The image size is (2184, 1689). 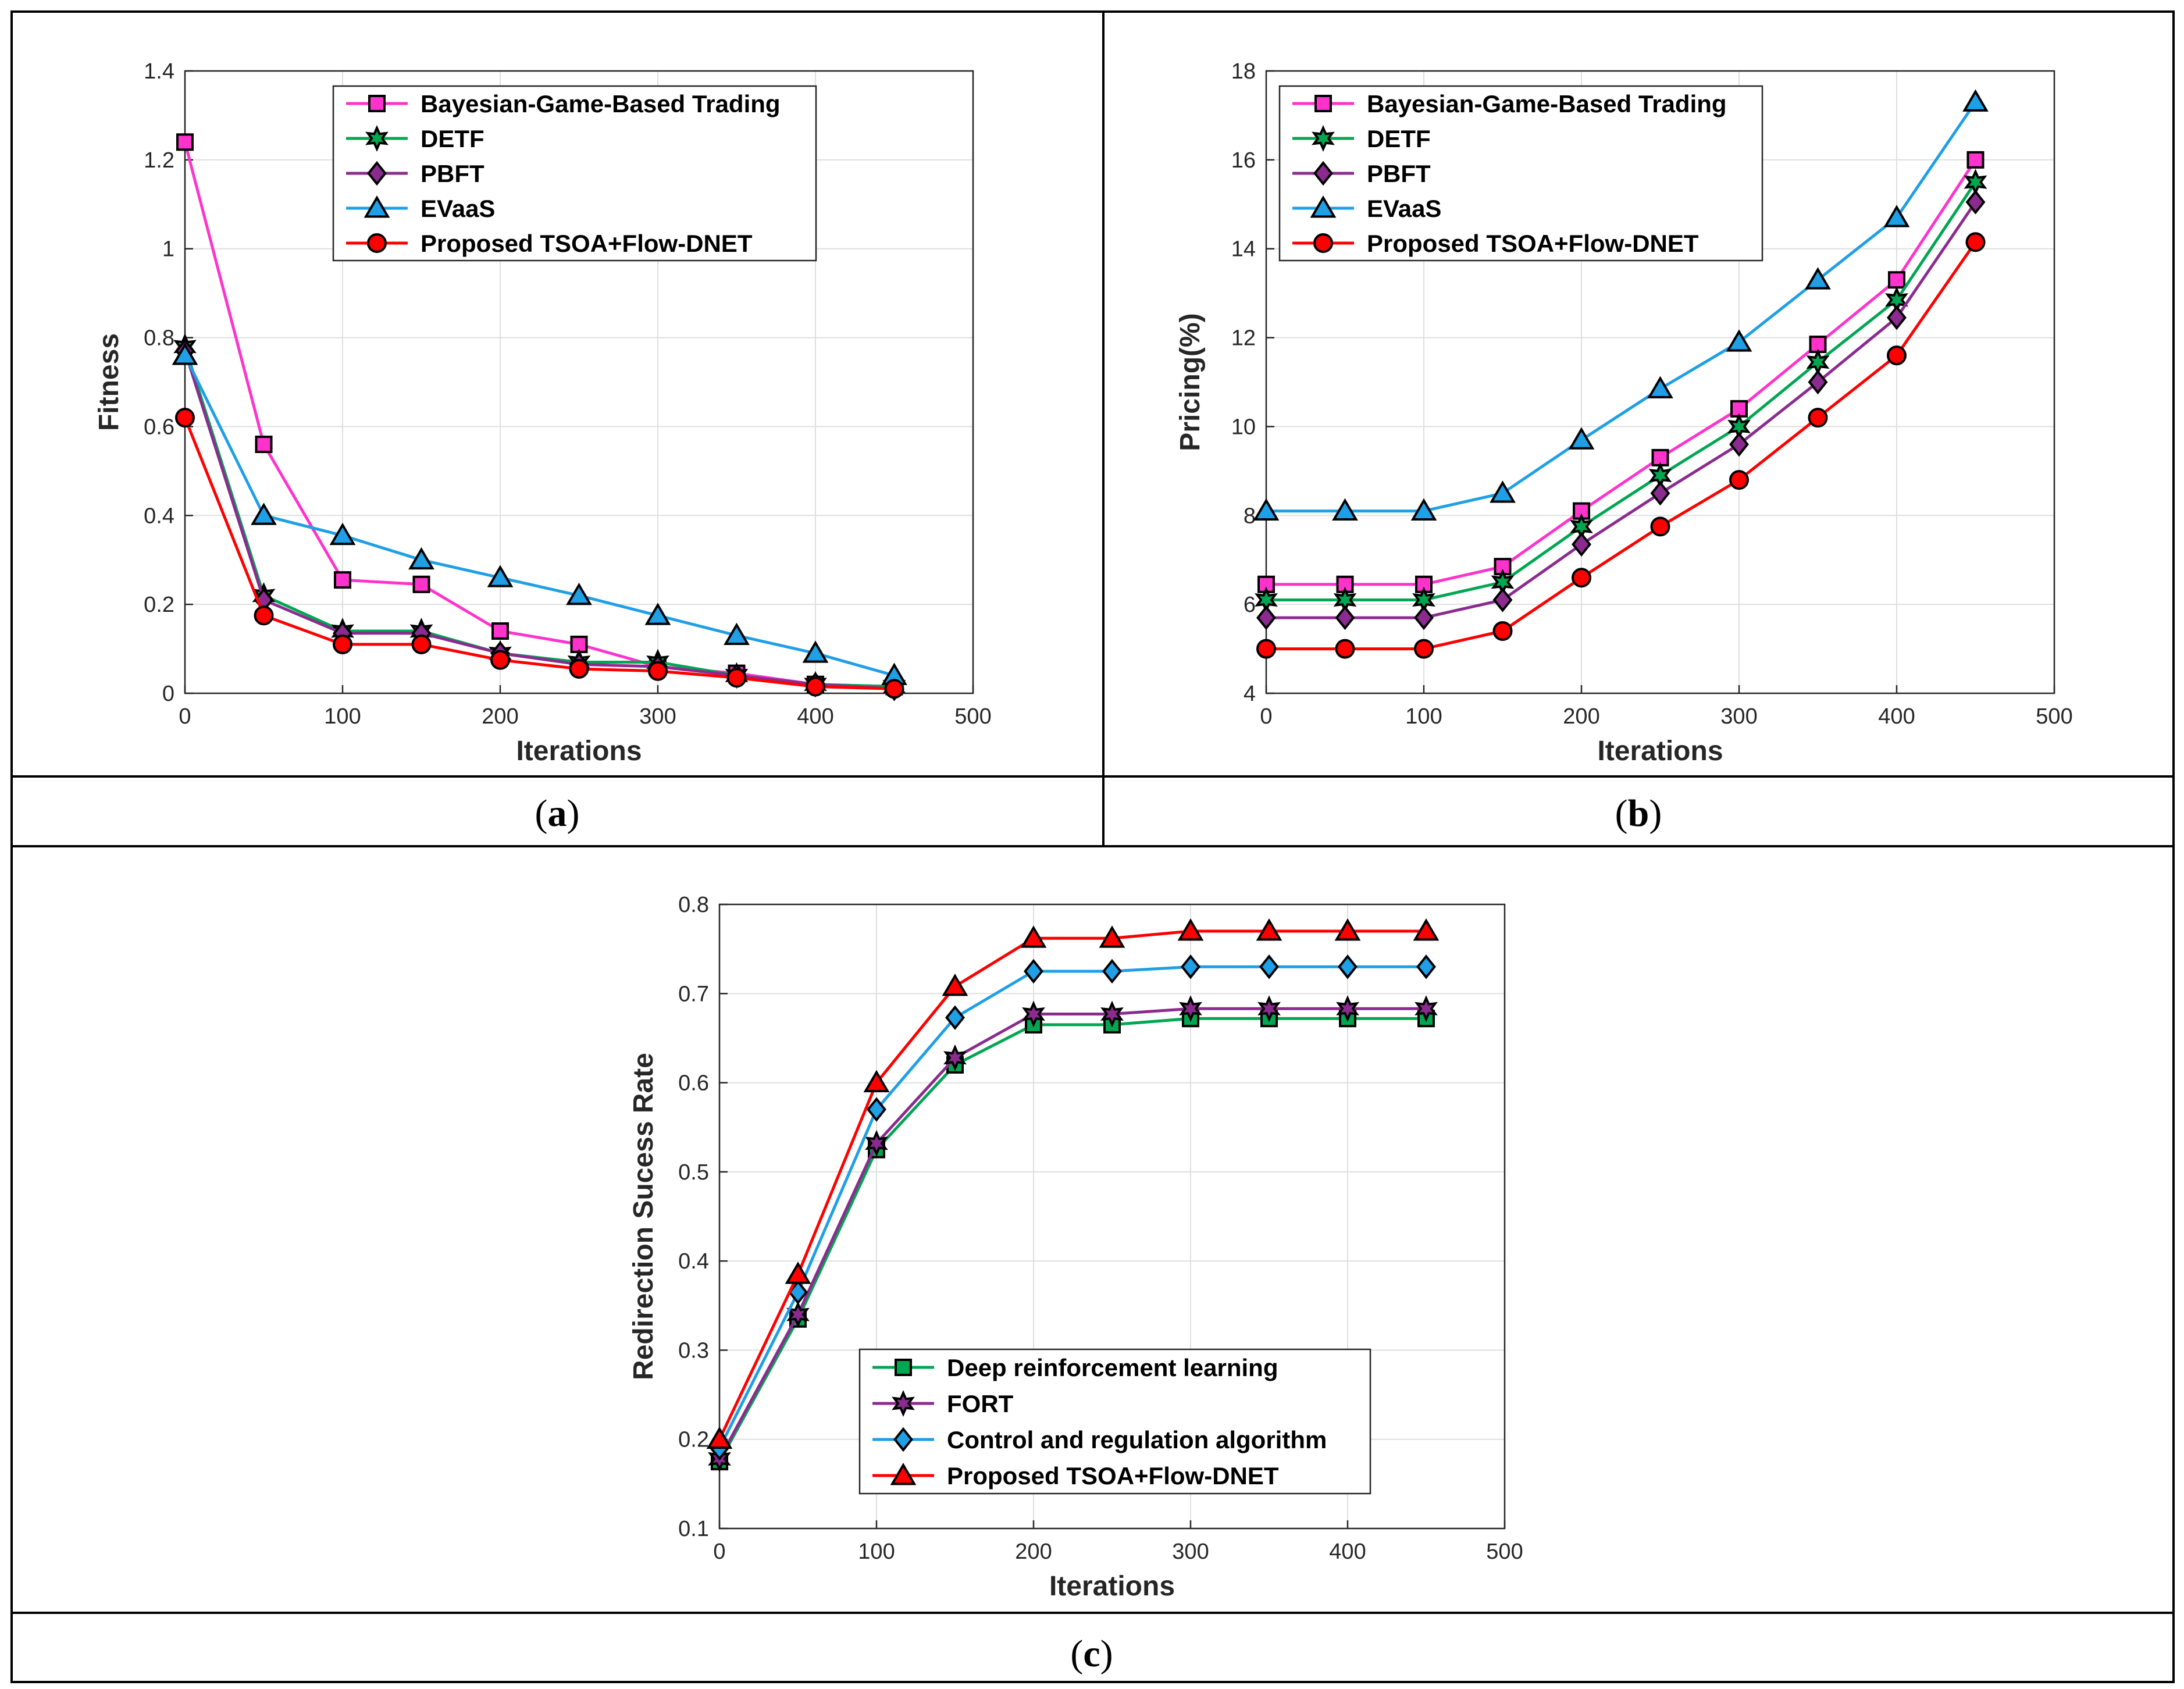 What do you see at coordinates (1250, 694) in the screenshot?
I see `y-tick-label: 4` at bounding box center [1250, 694].